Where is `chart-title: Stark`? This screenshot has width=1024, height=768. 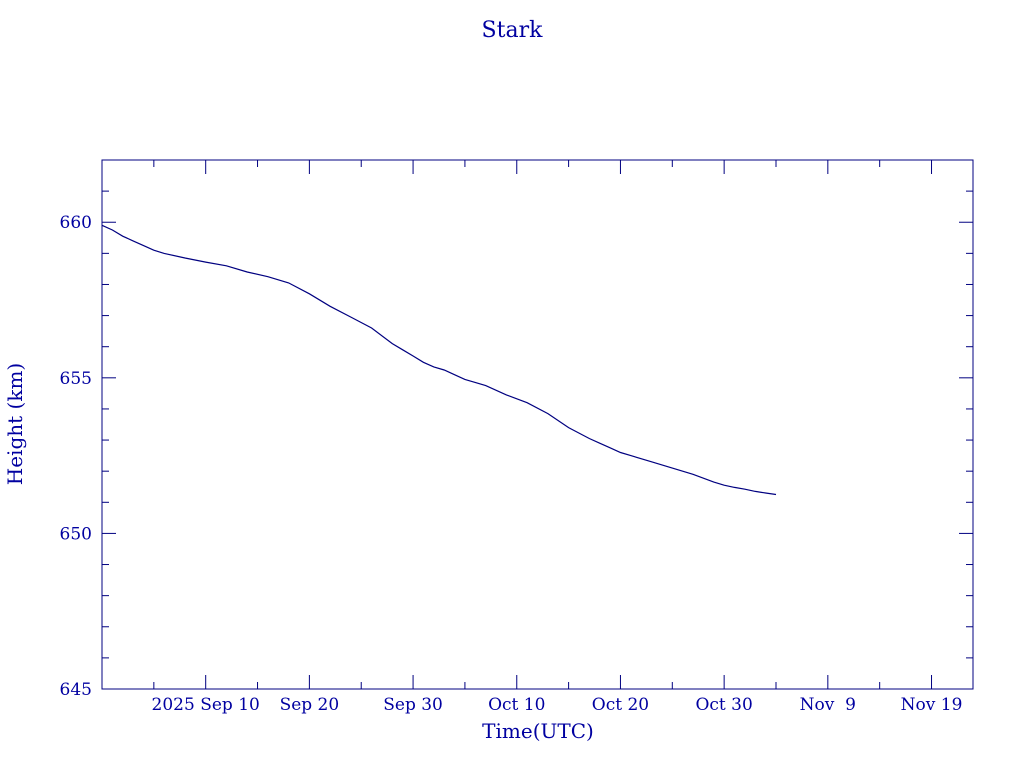
chart-title: Stark is located at coordinates (513, 30).